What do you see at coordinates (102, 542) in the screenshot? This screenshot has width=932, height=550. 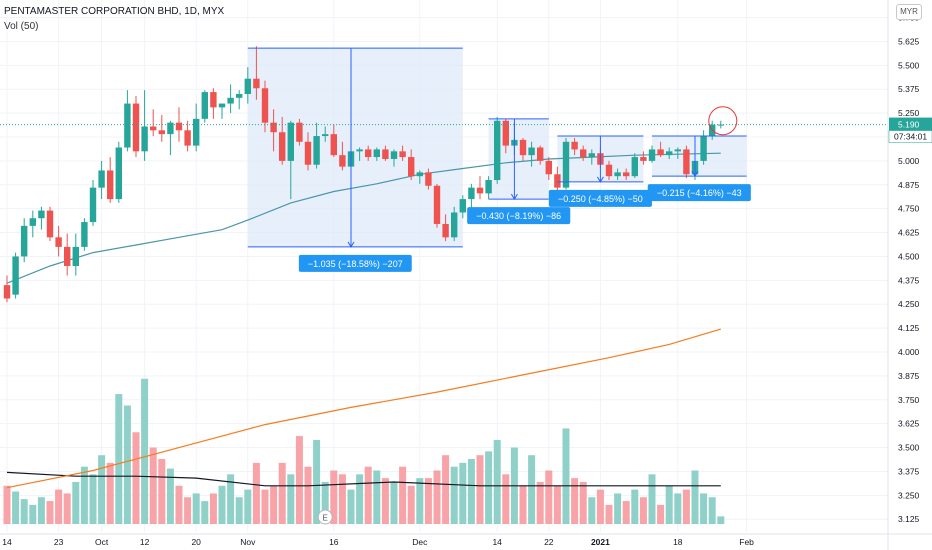 I see `time-tick-label: Oct` at bounding box center [102, 542].